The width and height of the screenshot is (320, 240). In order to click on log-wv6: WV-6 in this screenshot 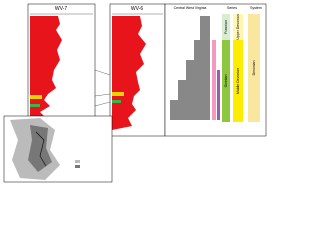, I will do `click(130, 70)`.